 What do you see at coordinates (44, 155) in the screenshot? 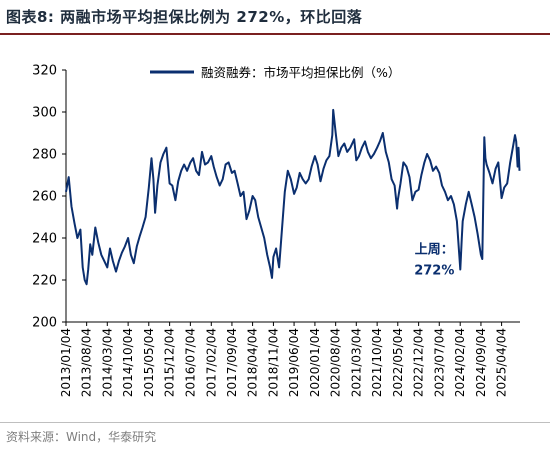
I see `y-tick-label: 280` at bounding box center [44, 155].